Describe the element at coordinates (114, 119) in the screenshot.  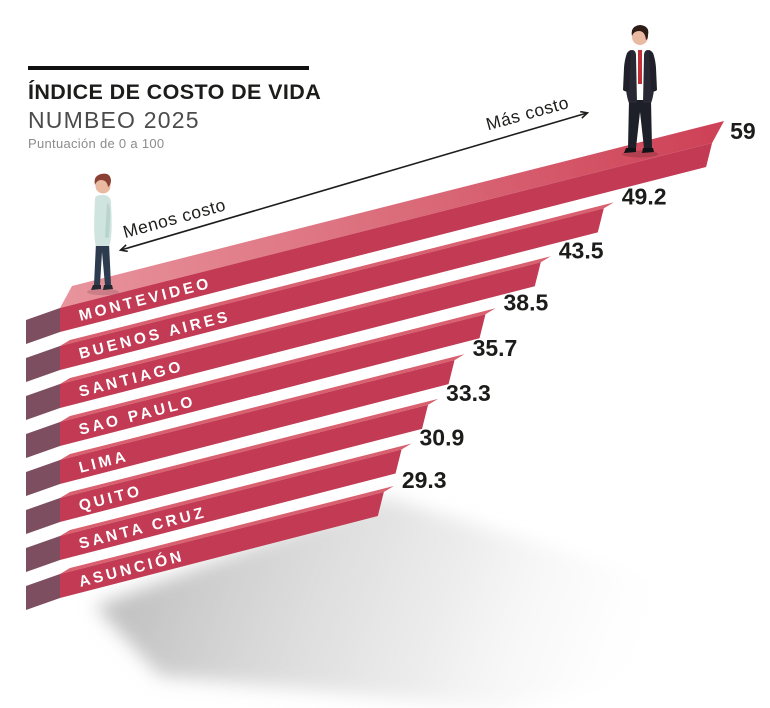
I see `page-subtitle: NUMBEO 2025` at that location.